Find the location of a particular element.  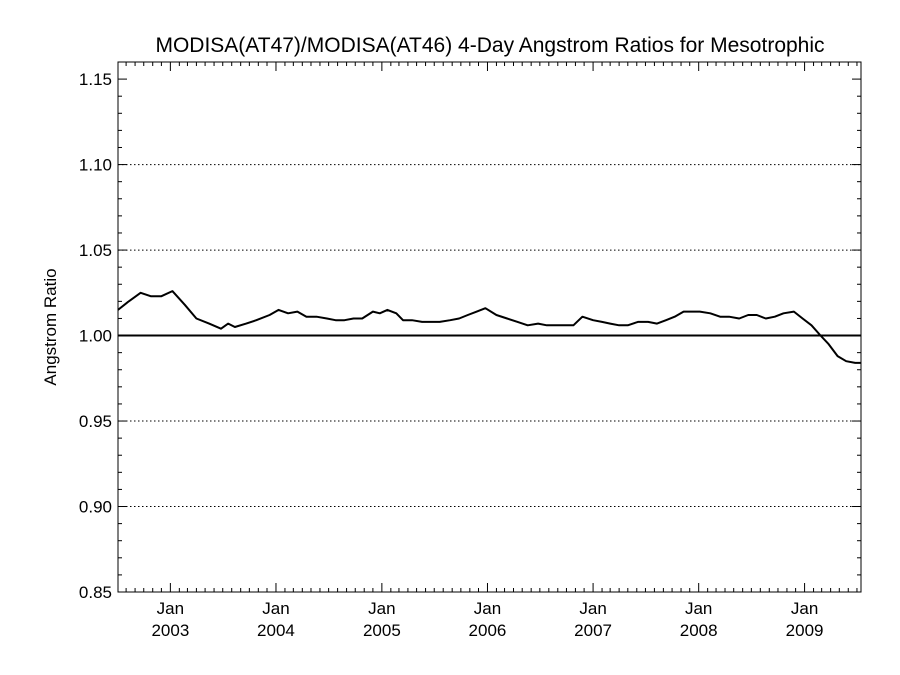

y-tick-label: 1.10 is located at coordinates (95, 165).